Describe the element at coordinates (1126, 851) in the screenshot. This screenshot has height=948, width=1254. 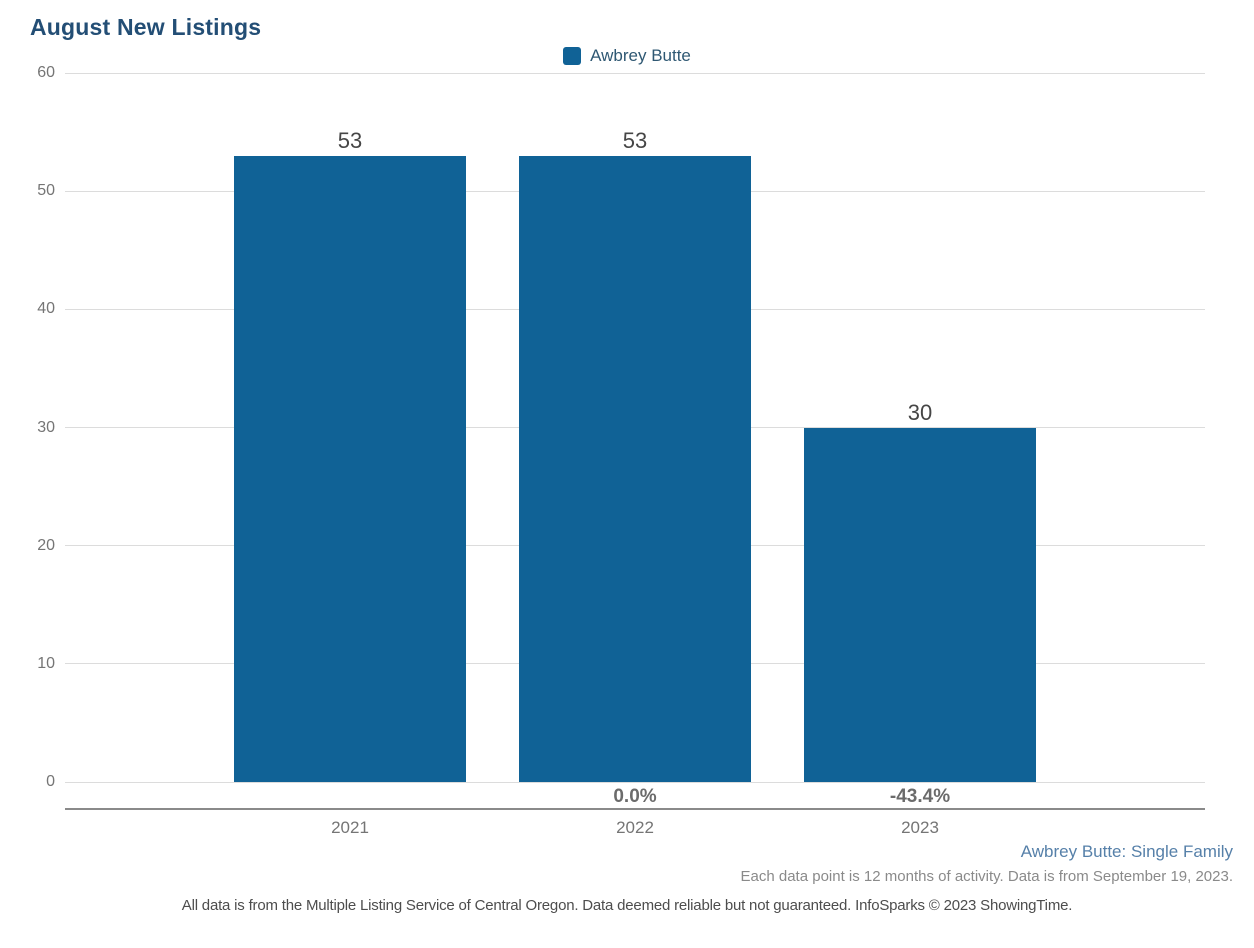
I see `series-note: Awbrey Butte: Single Family` at that location.